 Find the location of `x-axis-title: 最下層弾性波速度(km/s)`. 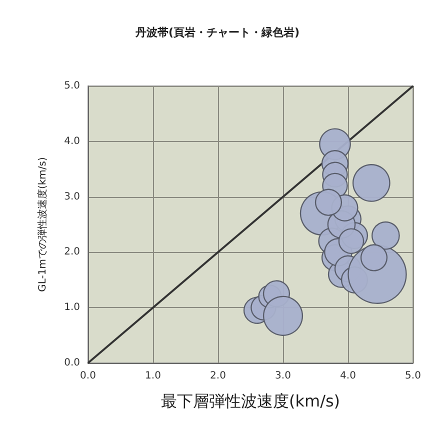

x-axis-title: 最下層弾性波速度(km/s) is located at coordinates (250, 401).